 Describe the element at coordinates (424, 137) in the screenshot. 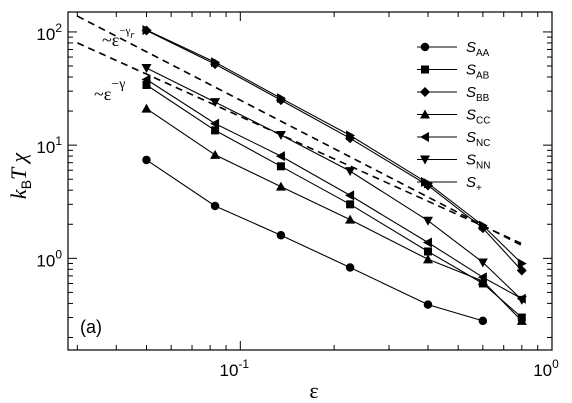

I see `legend-marker-s-nc` at that location.